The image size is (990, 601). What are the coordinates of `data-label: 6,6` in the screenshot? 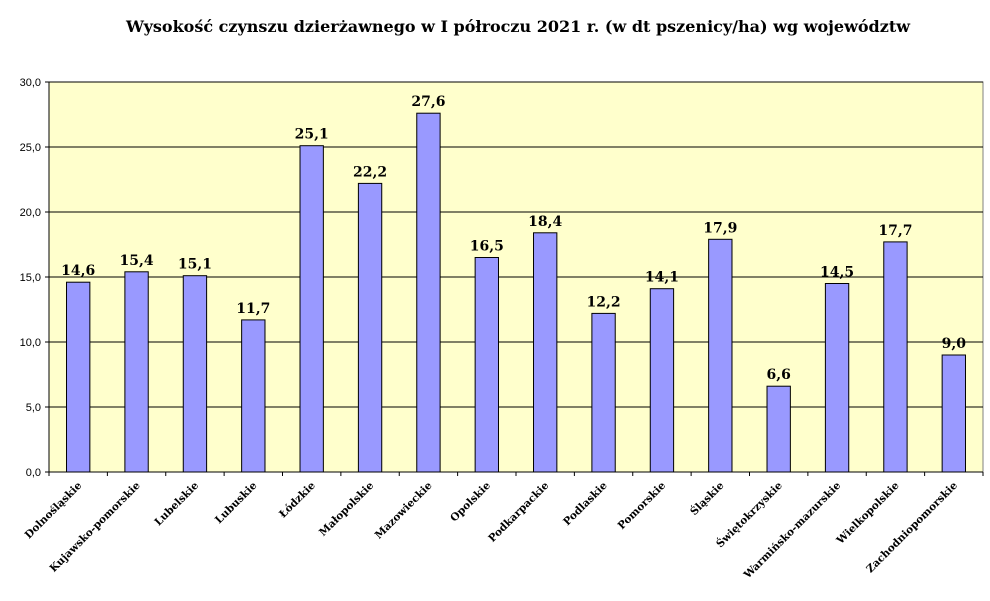 It's located at (779, 375).